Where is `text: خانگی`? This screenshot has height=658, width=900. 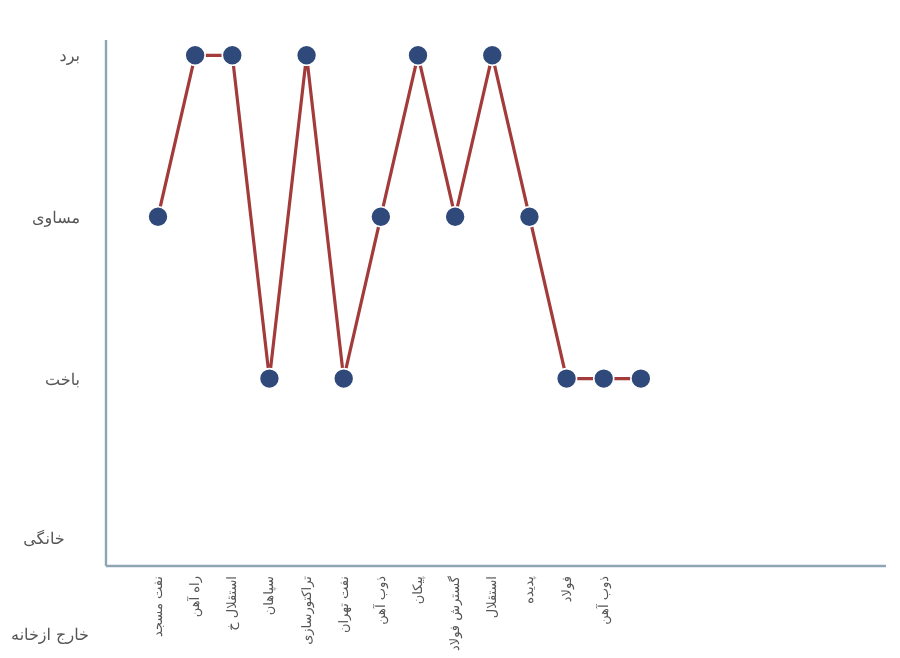
text: خانگی is located at coordinates (44, 538).